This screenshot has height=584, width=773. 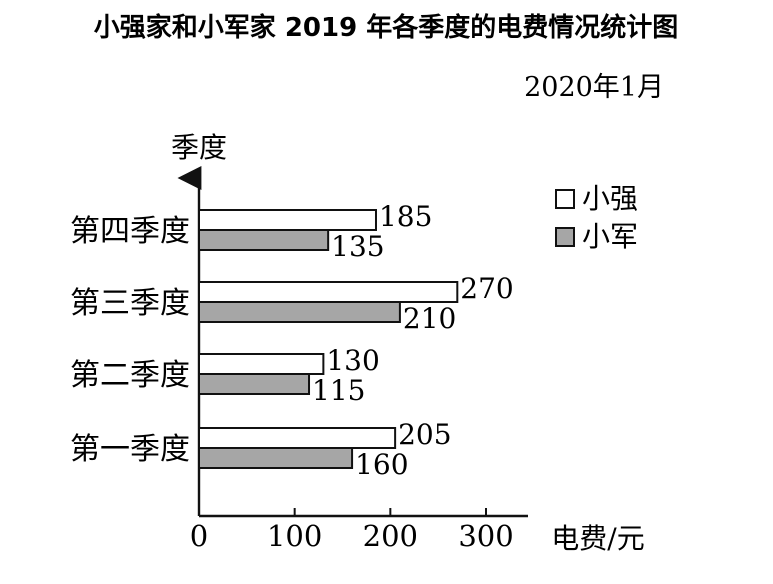 What do you see at coordinates (338, 390) in the screenshot?
I see `data-label: 115` at bounding box center [338, 390].